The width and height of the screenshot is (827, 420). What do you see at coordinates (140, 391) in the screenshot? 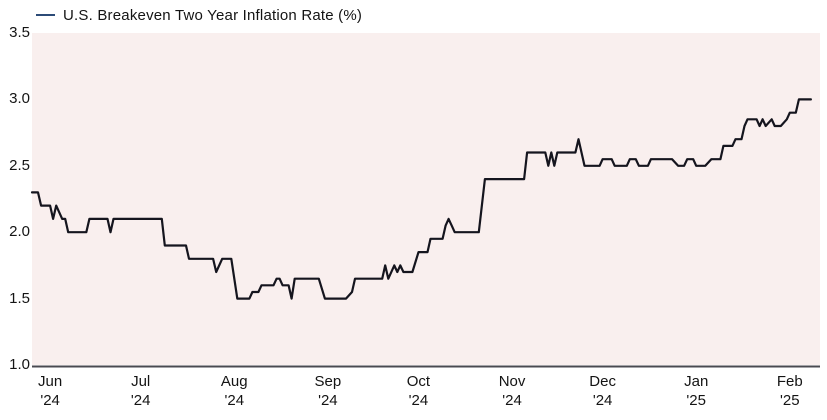
I see `x-tick-label: Jul '24` at bounding box center [140, 391].